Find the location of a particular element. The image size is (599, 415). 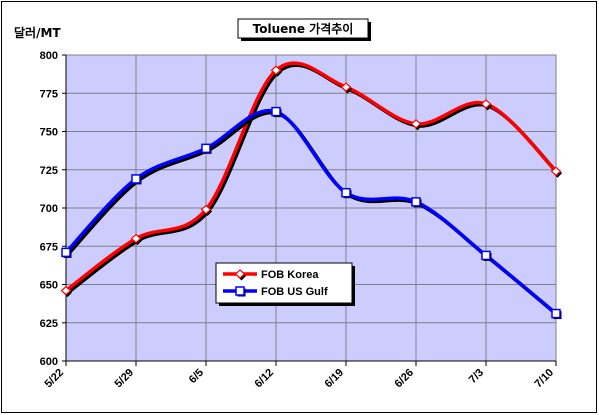

chart-title-box is located at coordinates (303, 28).